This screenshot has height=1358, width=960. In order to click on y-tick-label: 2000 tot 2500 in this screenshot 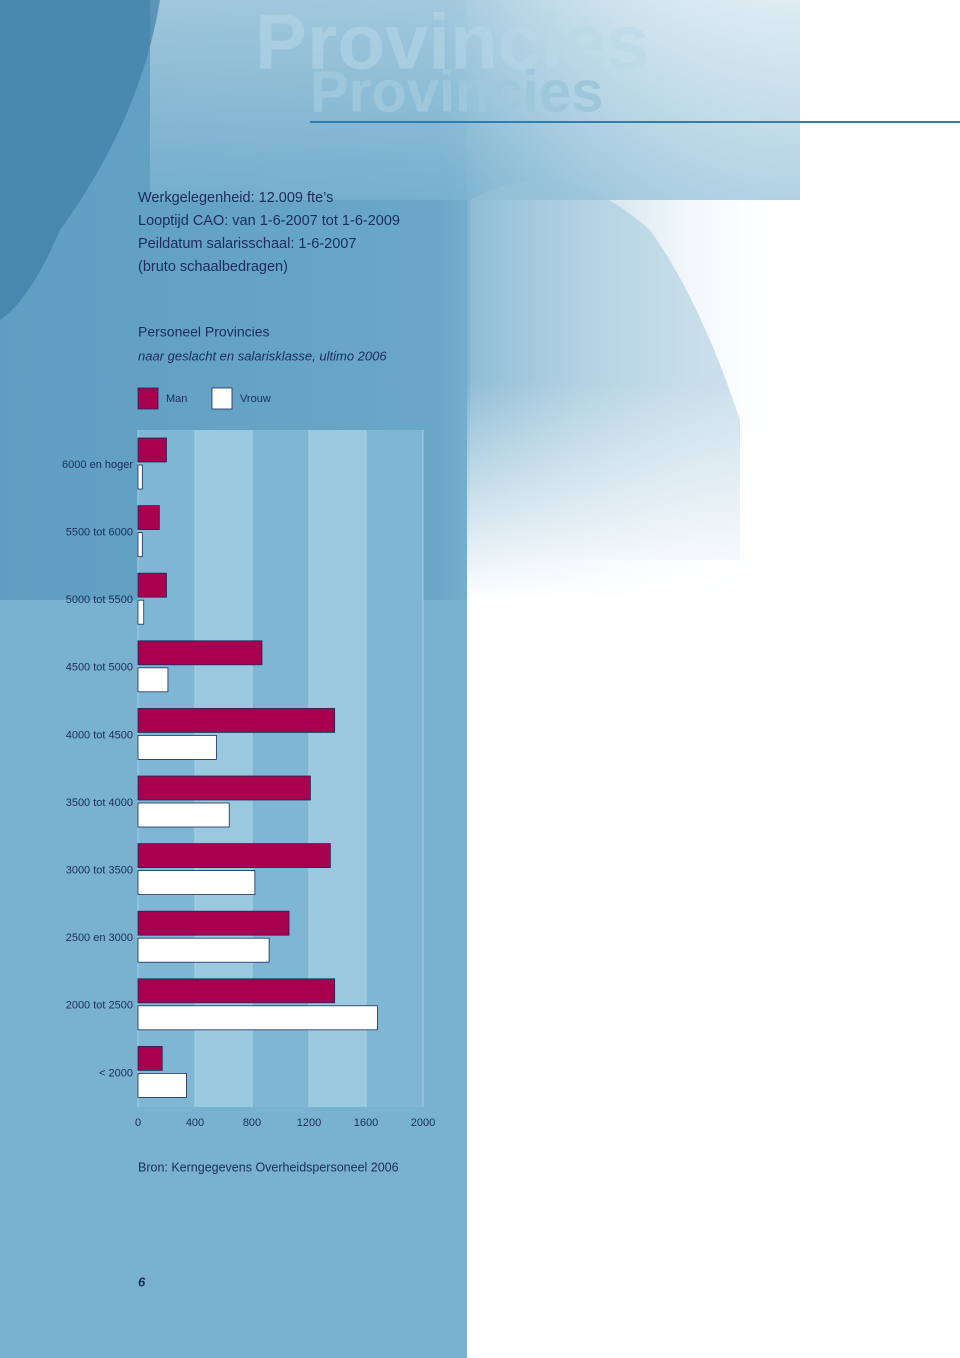, I will do `click(99, 1006)`.